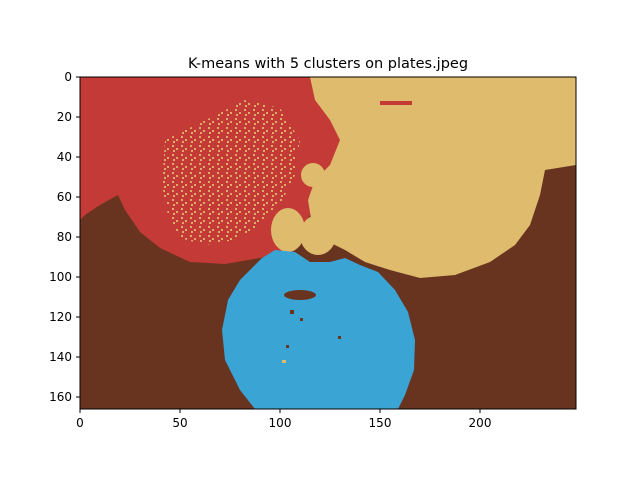 This screenshot has height=480, width=640. I want to click on cluster-speck-tan, so click(284, 361).